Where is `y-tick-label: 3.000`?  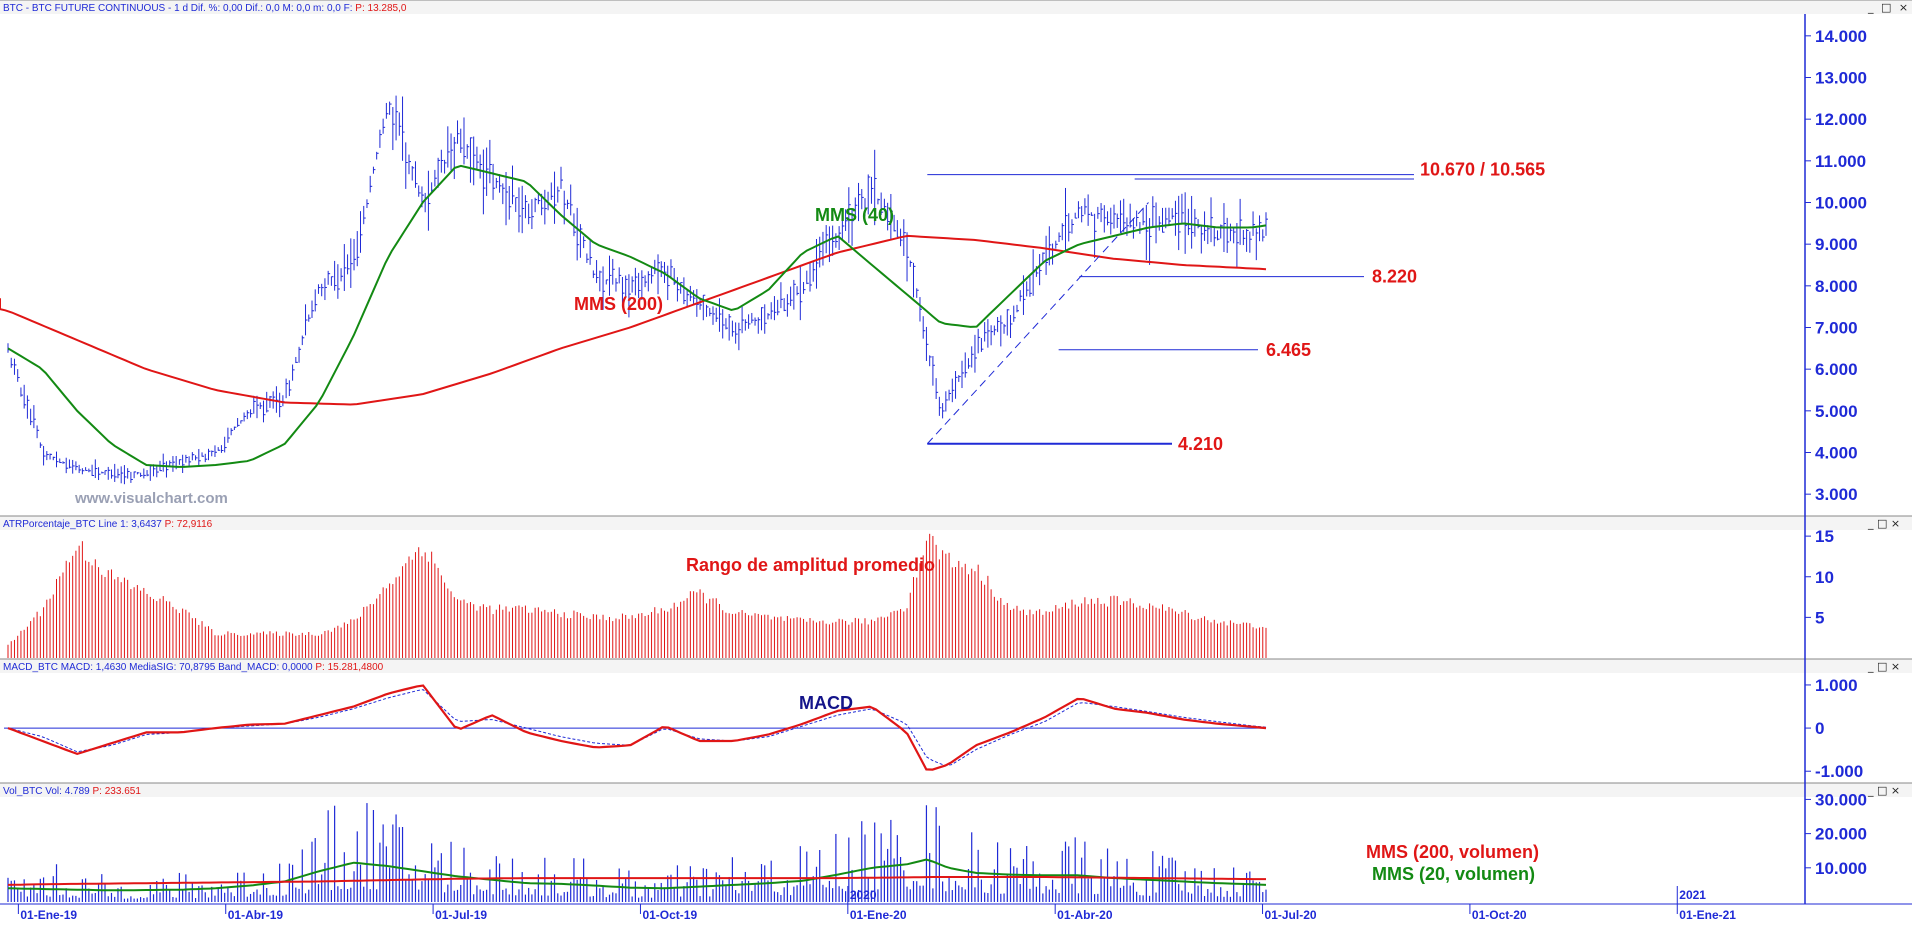 y-tick-label: 3.000 is located at coordinates (1836, 494).